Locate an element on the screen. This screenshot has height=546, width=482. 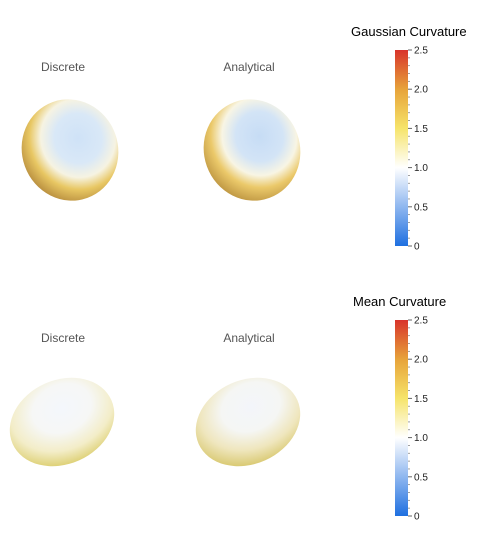
mean-legend-title: Mean Curvature is located at coordinates (400, 301).